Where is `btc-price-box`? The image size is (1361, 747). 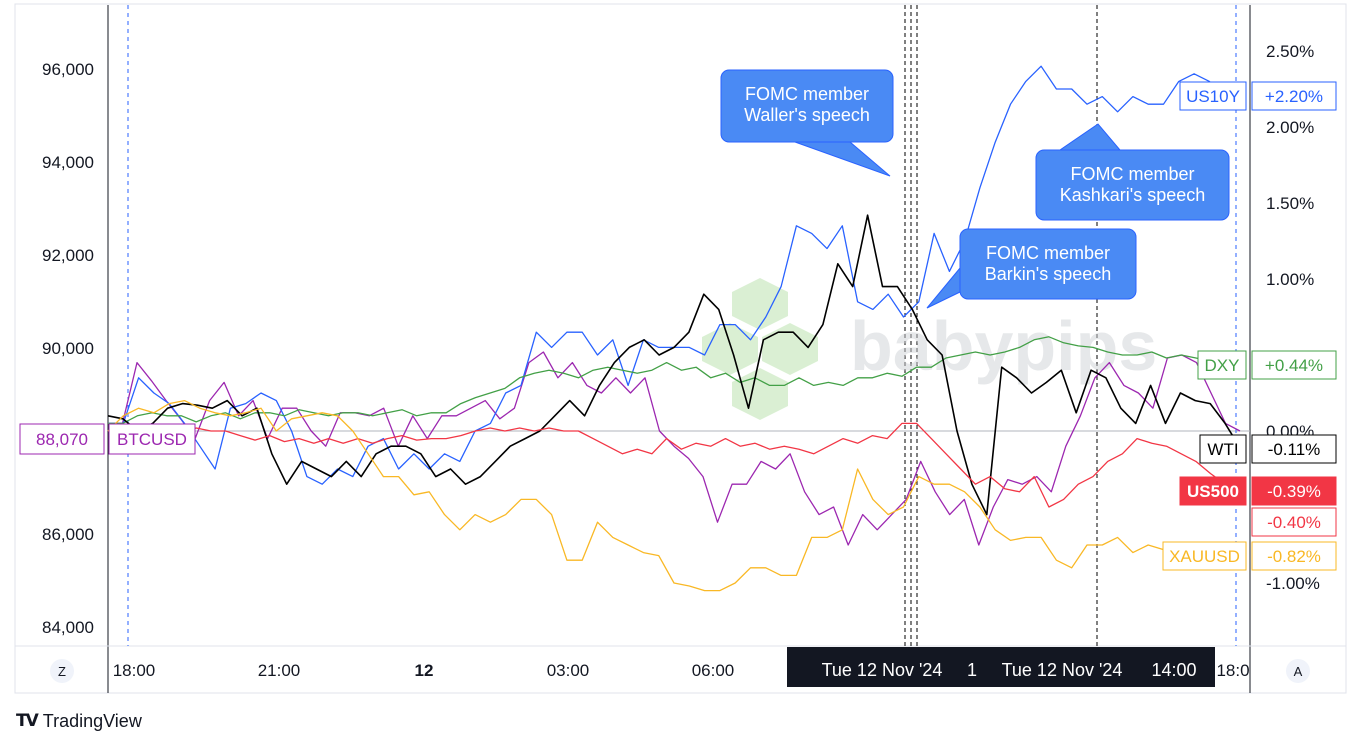 btc-price-box is located at coordinates (62, 439).